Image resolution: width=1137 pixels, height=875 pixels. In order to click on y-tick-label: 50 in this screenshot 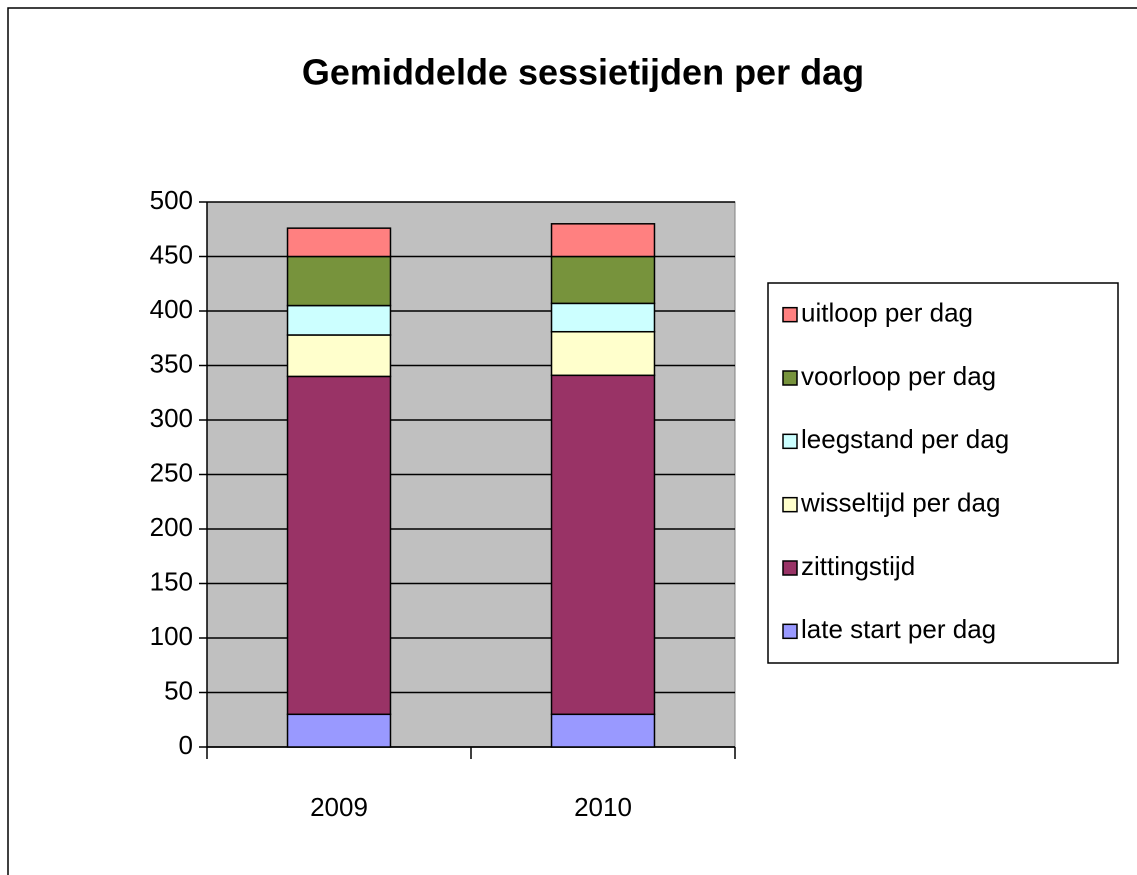, I will do `click(178, 690)`.